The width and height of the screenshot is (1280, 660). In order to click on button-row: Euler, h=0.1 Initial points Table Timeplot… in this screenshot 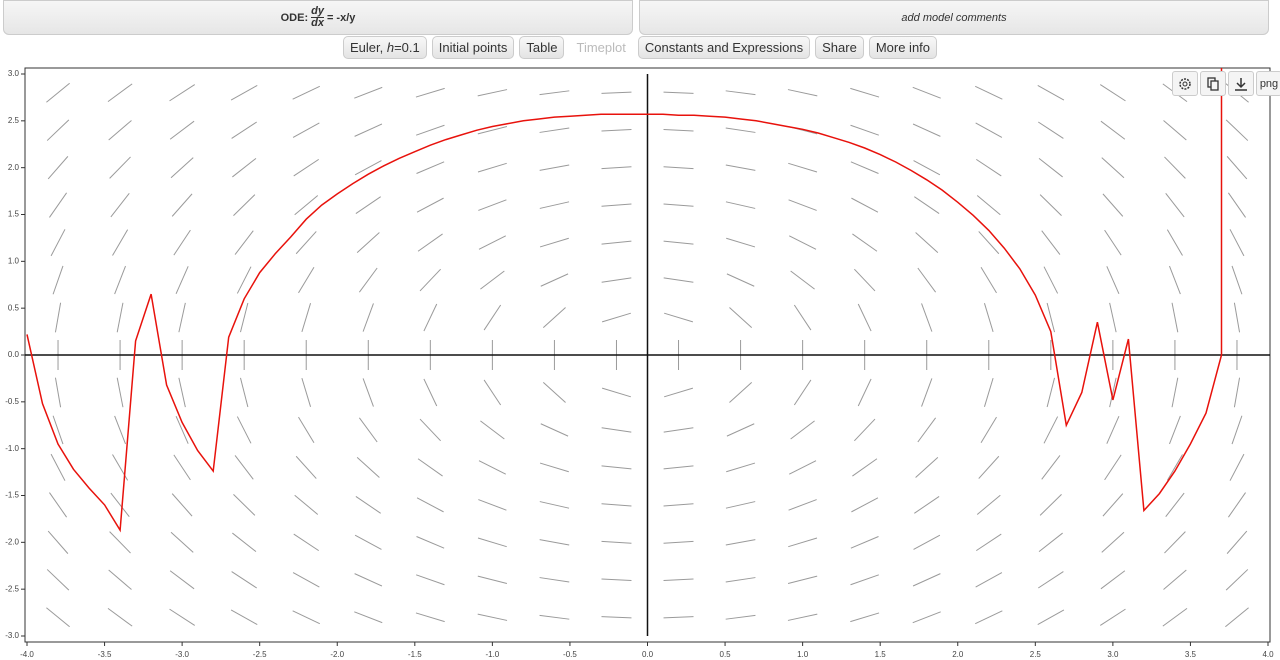, I will do `click(640, 47)`.